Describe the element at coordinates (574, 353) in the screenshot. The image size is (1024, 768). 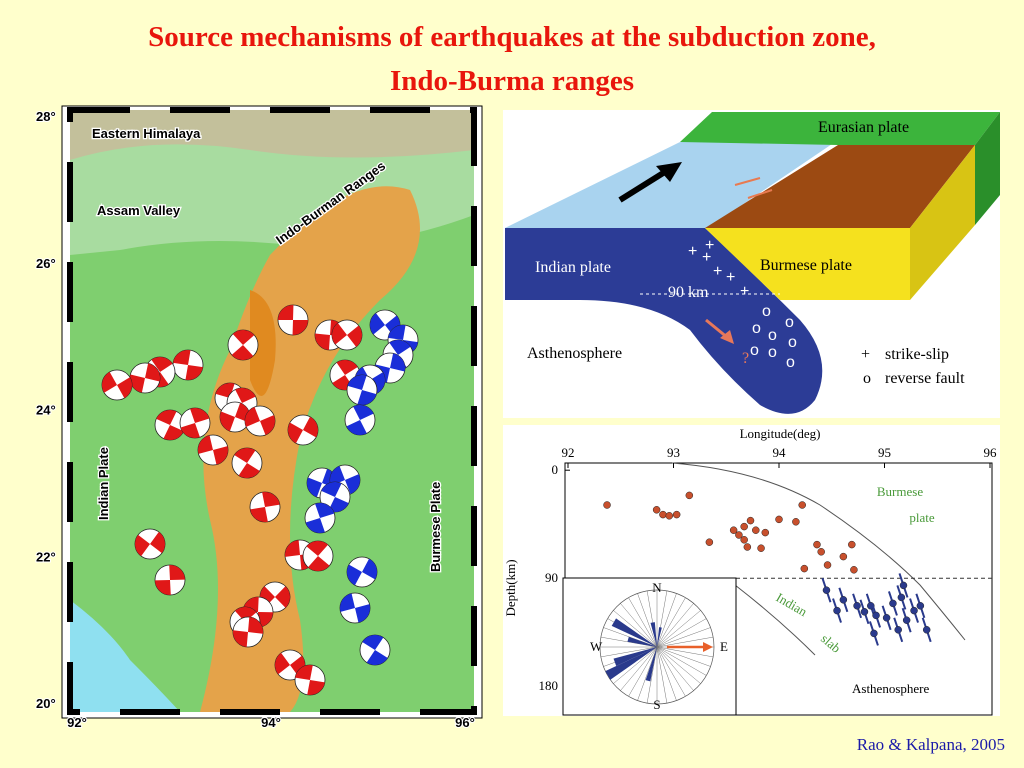
I see `label: Asthenosphere` at that location.